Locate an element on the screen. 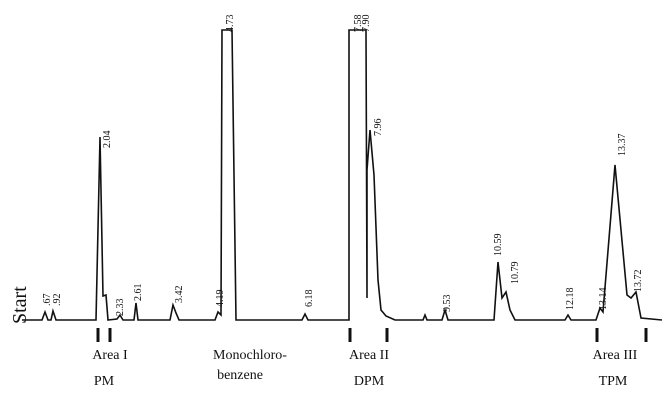  peak-label: 10.79 is located at coordinates (515, 273).